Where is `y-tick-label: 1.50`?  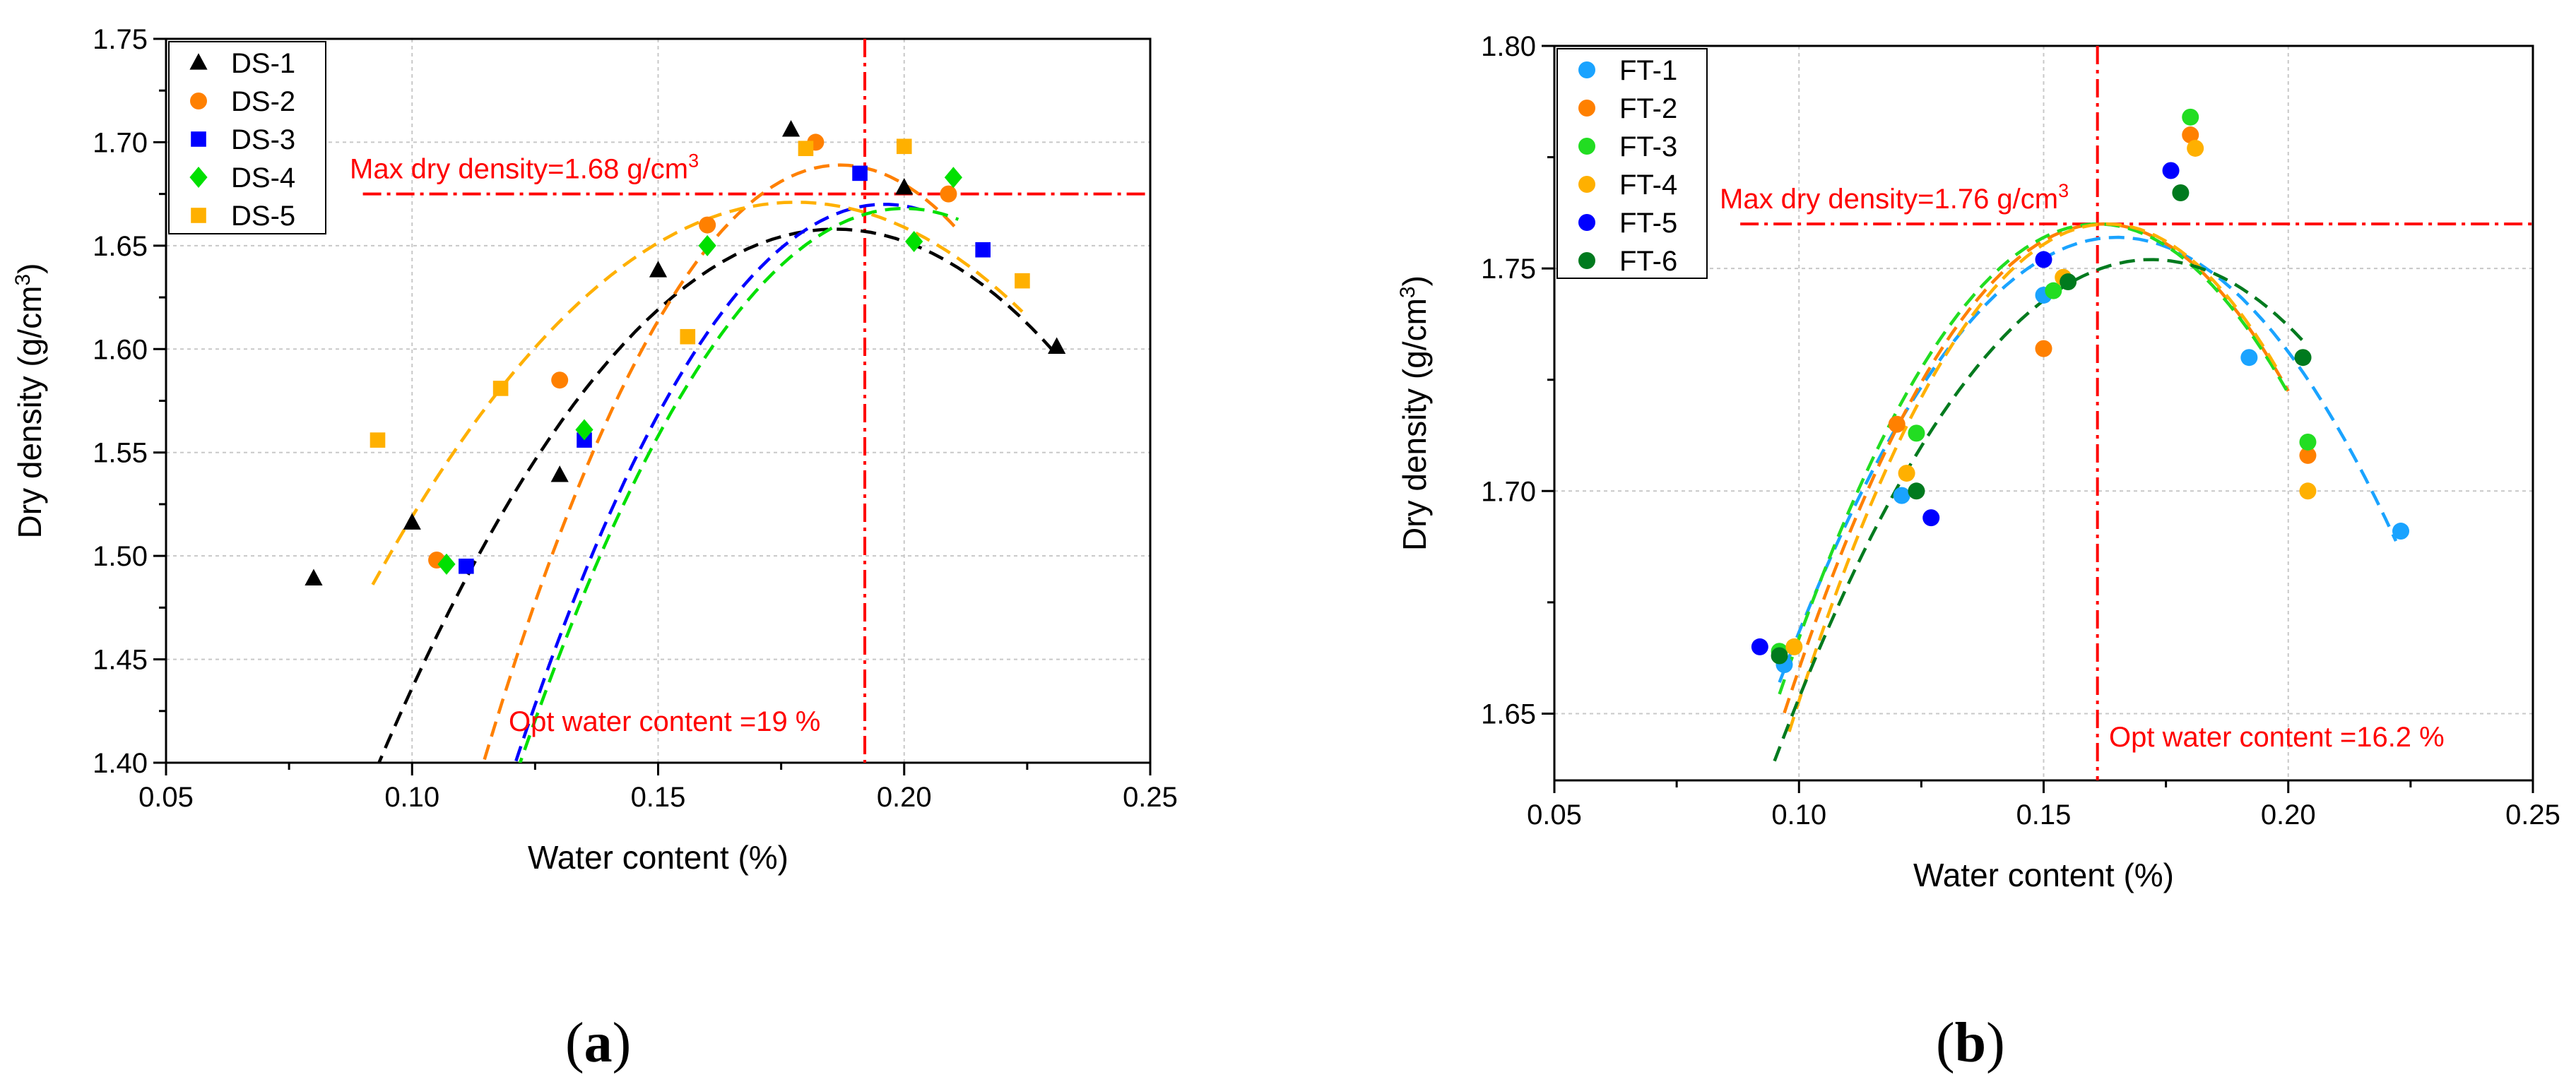 y-tick-label: 1.50 is located at coordinates (120, 557).